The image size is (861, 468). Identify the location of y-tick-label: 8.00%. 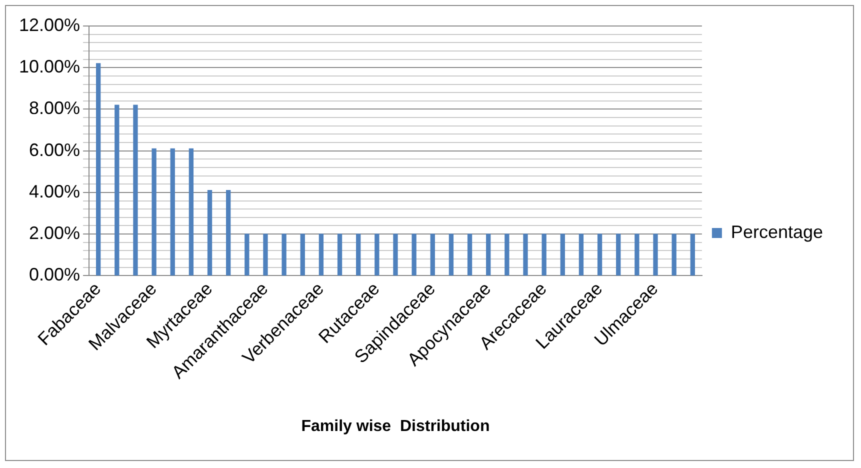
(54, 108).